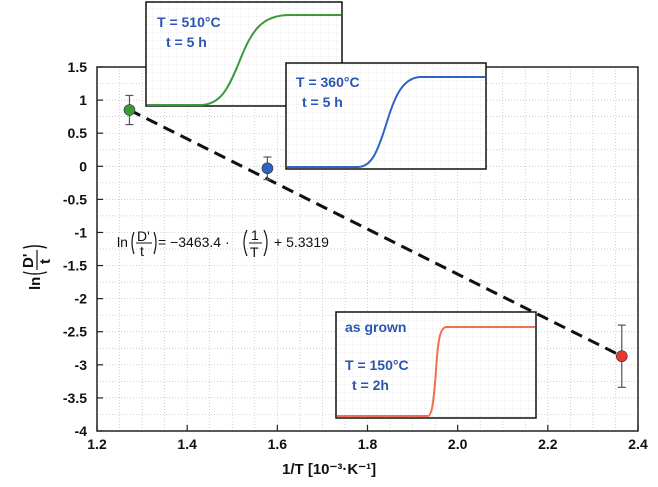 This screenshot has width=658, height=487. Describe the element at coordinates (458, 444) in the screenshot. I see `x-tick-label: 2.0` at that location.